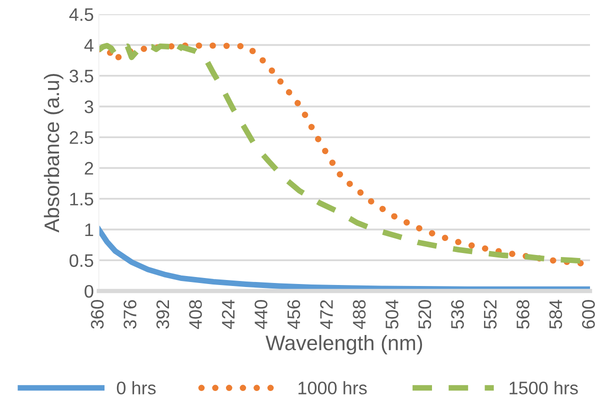  What do you see at coordinates (555, 314) in the screenshot?
I see `x-tick-label: 584` at bounding box center [555, 314].